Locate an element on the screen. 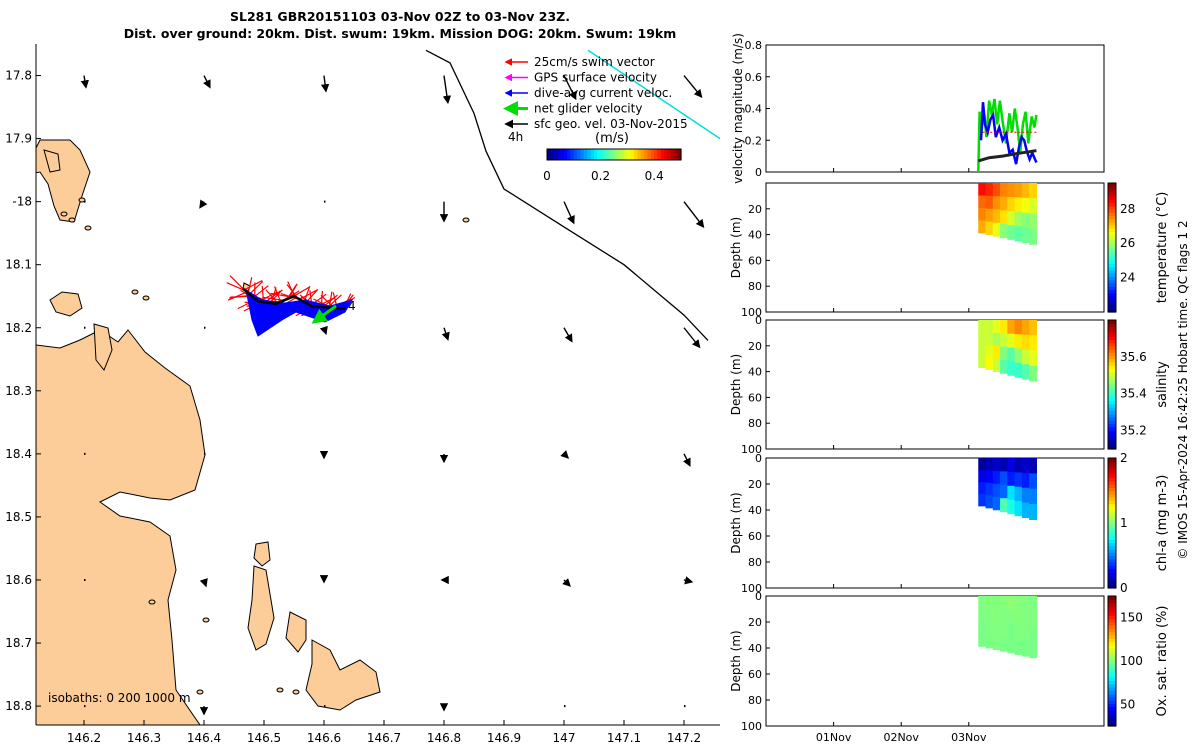 The image size is (1200, 750). section-y-tick-label: 80 is located at coordinates (755, 423).